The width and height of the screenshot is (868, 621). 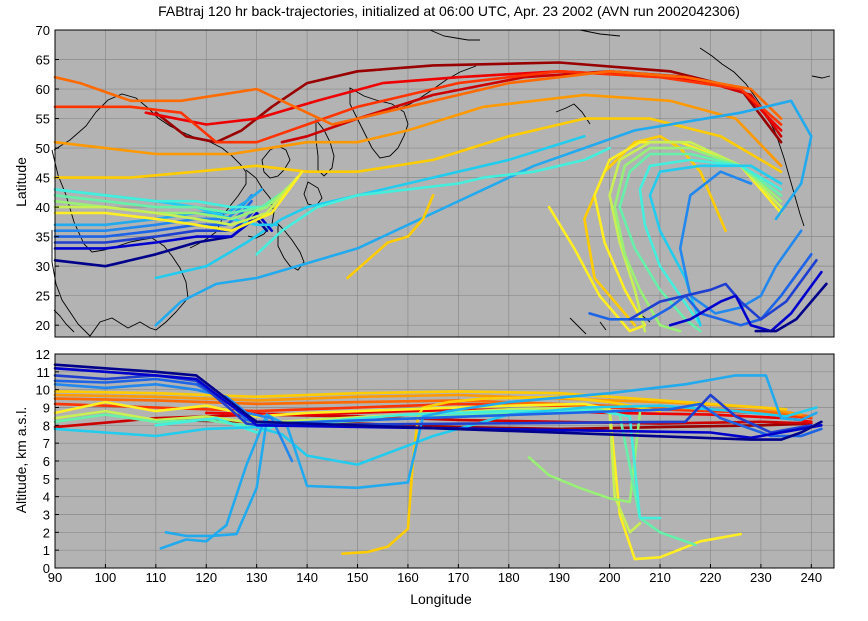 I want to click on y-tick-label: 8, so click(x=46, y=425).